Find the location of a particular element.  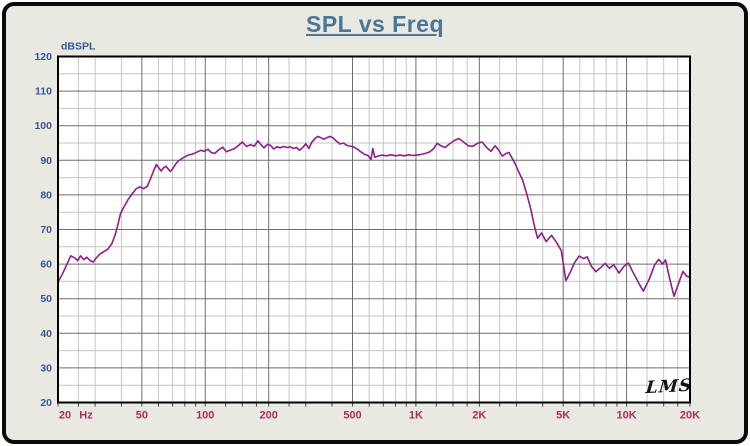

y-tick-label: 20 is located at coordinates (46, 403).